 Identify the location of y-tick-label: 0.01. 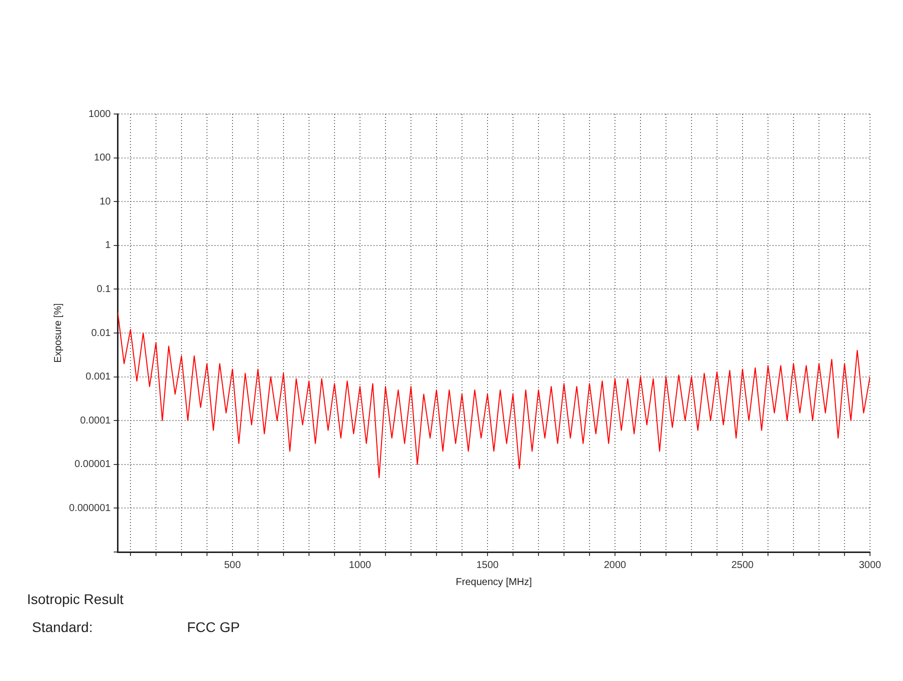
(101, 333).